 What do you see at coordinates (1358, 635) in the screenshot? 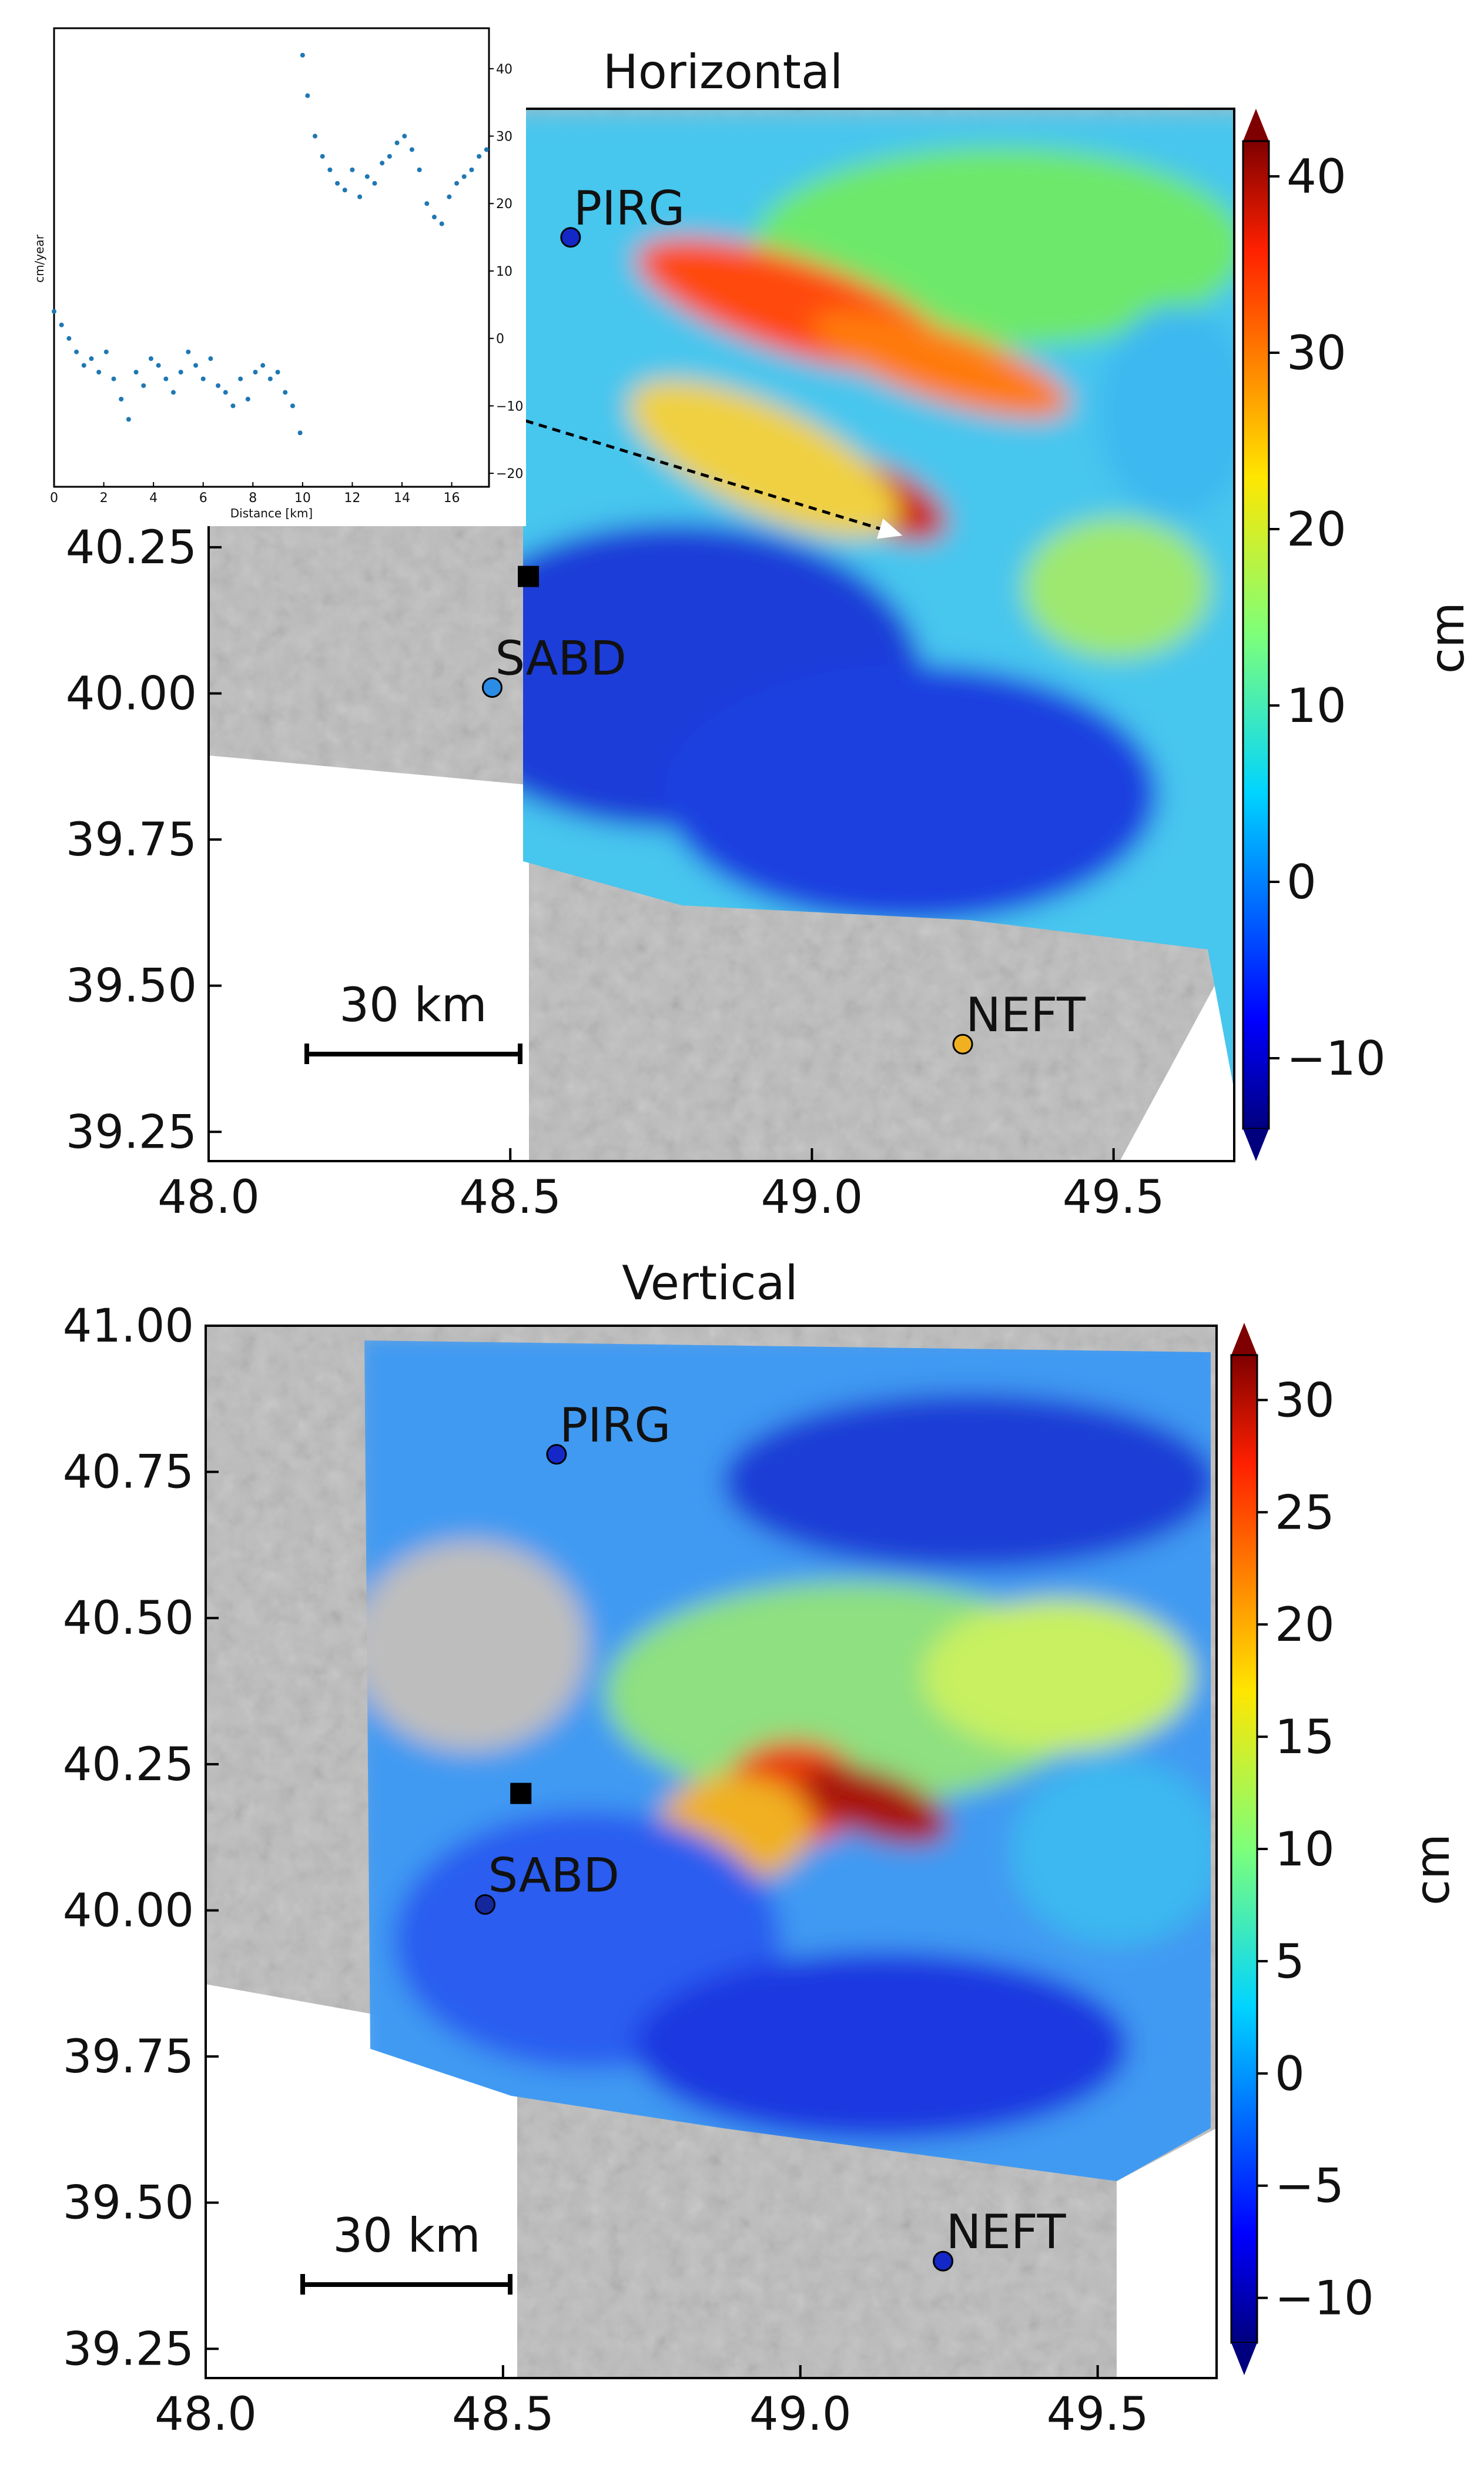
I see `horizontal-colorbar: −10 0 10 20 30 40 cm` at bounding box center [1358, 635].